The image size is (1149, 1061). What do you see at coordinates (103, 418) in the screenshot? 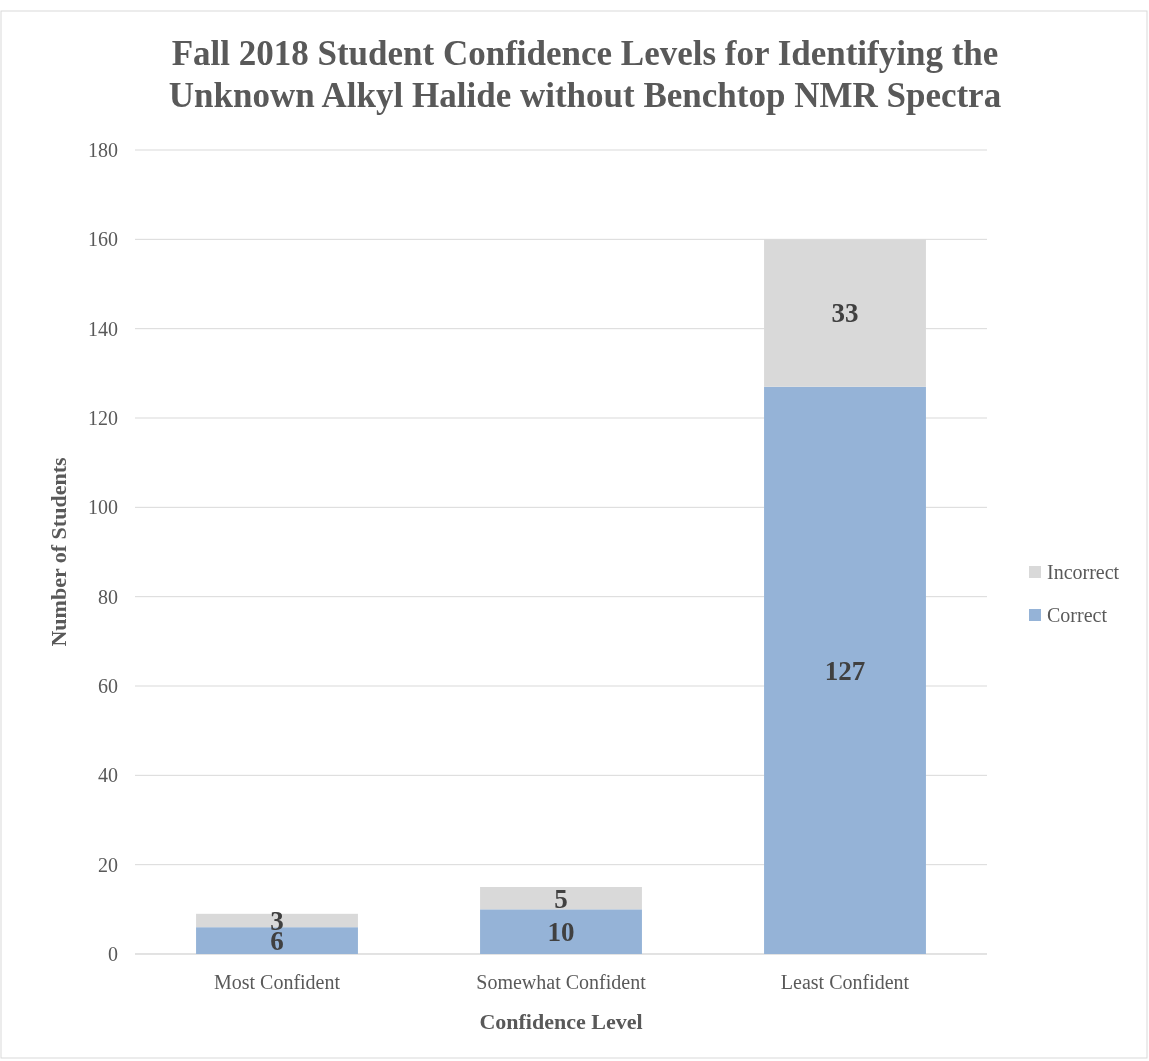
I see `y-tick-label: 120` at bounding box center [103, 418].